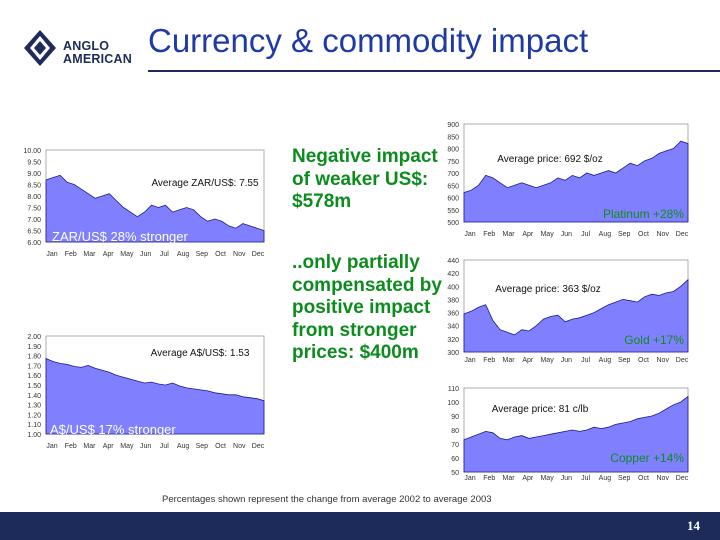 The width and height of the screenshot is (720, 540). What do you see at coordinates (643, 214) in the screenshot?
I see `platinum-change-label: Platinum +28%` at bounding box center [643, 214].